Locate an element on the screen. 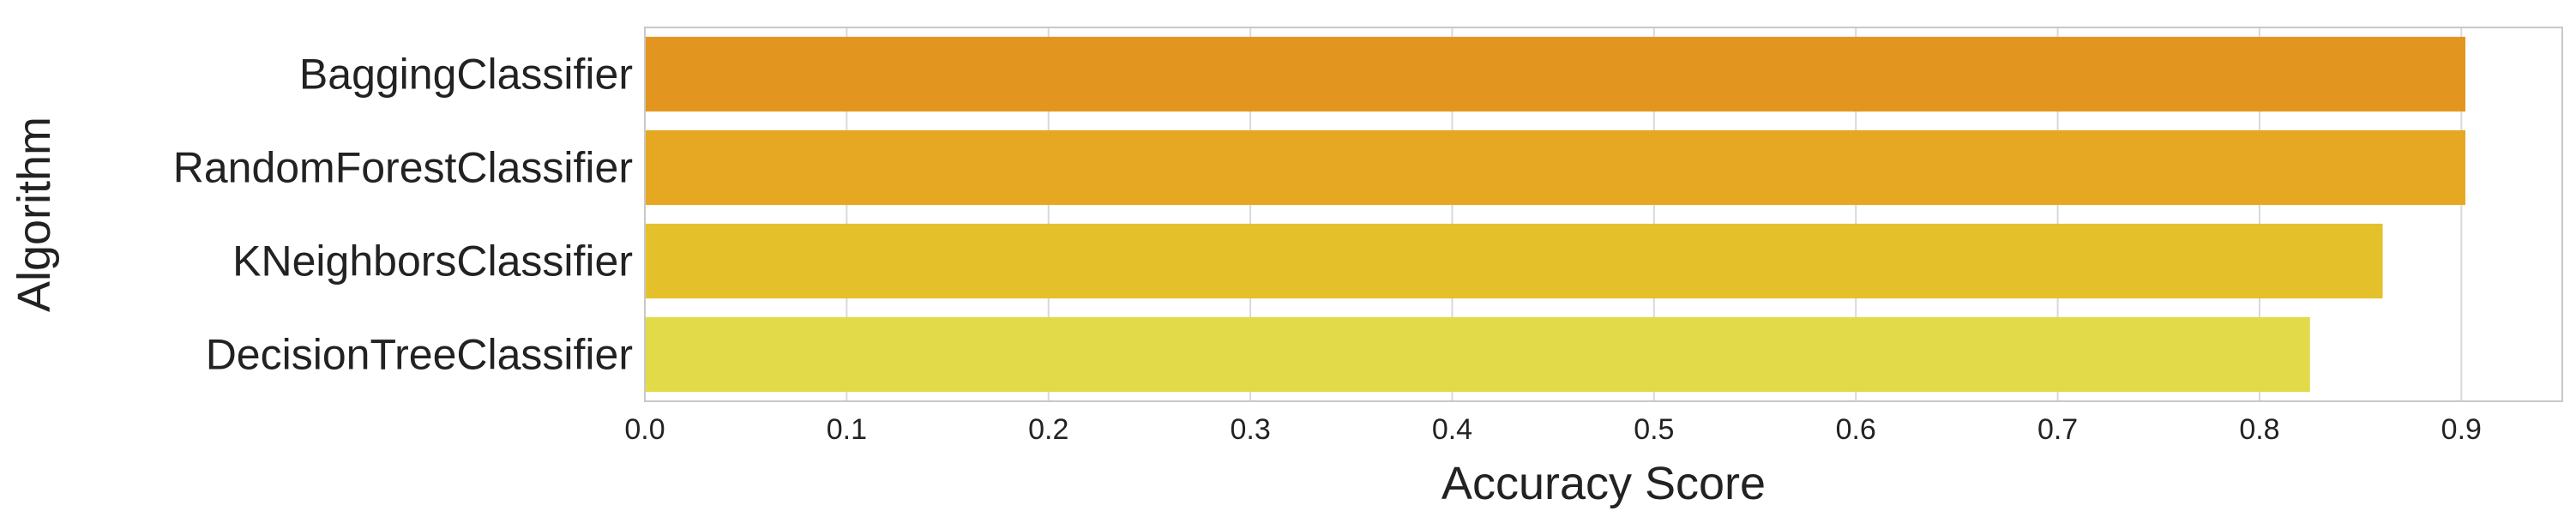  x-tick-labels: 0.0 0.1 0.2 0.3 0.4 0.5 0.6 0.7 0.8 0.9 is located at coordinates (1553, 430).